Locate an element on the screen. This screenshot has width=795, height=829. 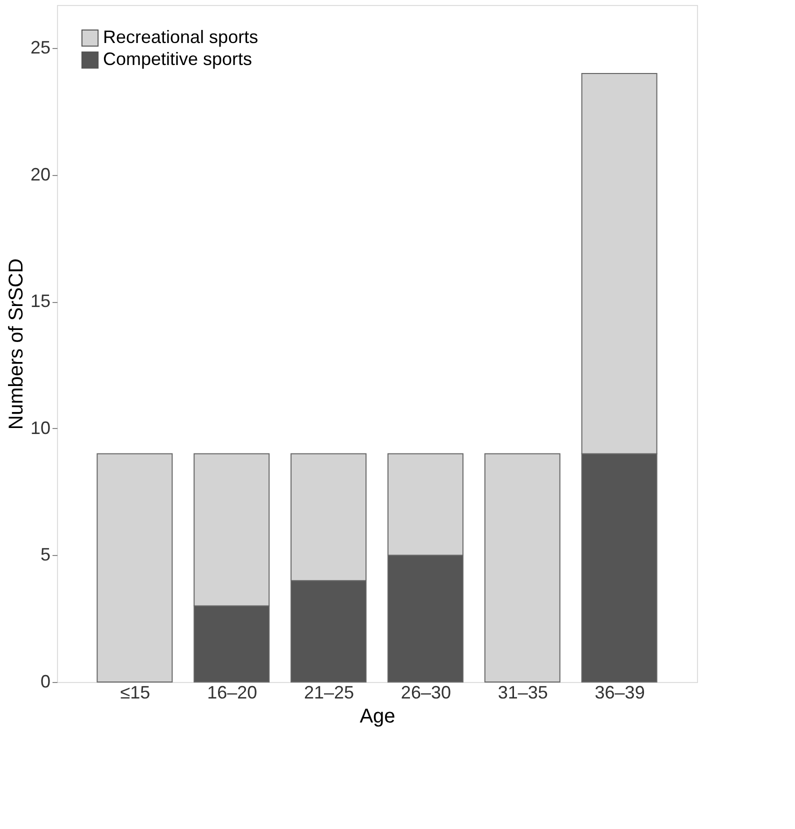
x-tick-label: 36–39 is located at coordinates (619, 692).